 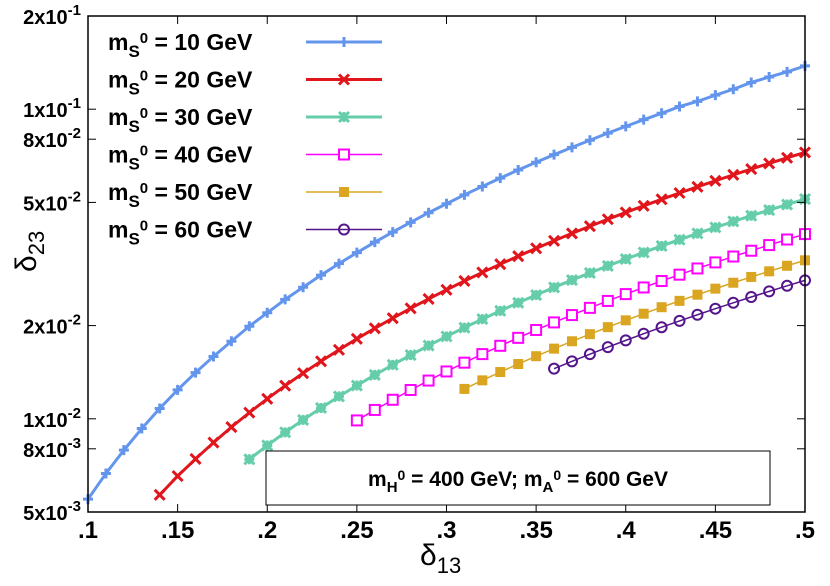 I want to click on legend-label: mS0 = 60 GeV, so click(x=180, y=233).